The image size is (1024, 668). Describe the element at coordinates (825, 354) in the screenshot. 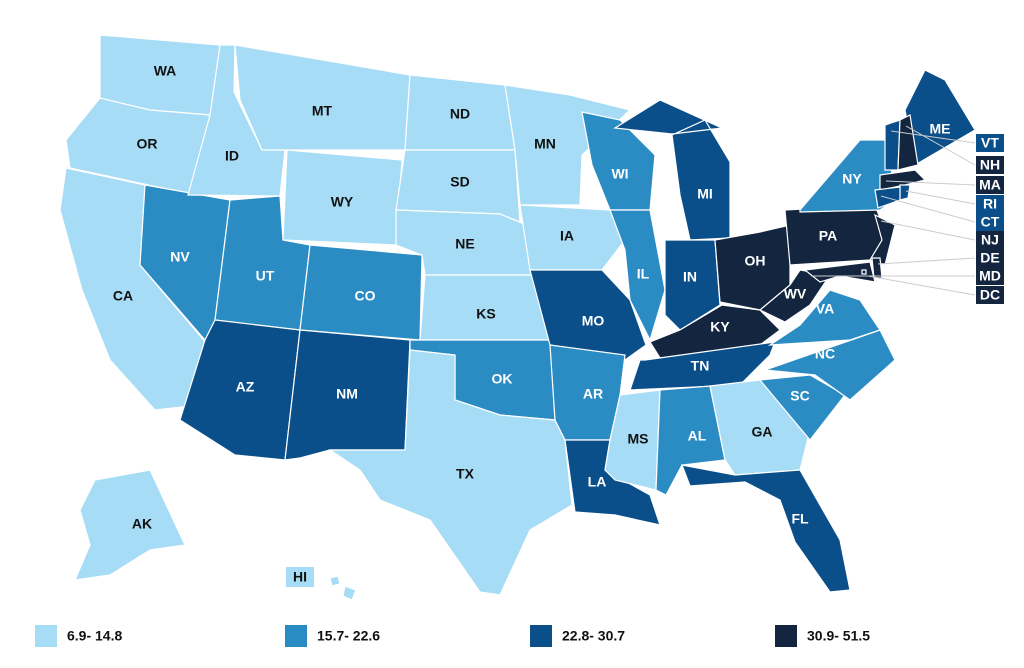

I see `state-label: NC` at that location.